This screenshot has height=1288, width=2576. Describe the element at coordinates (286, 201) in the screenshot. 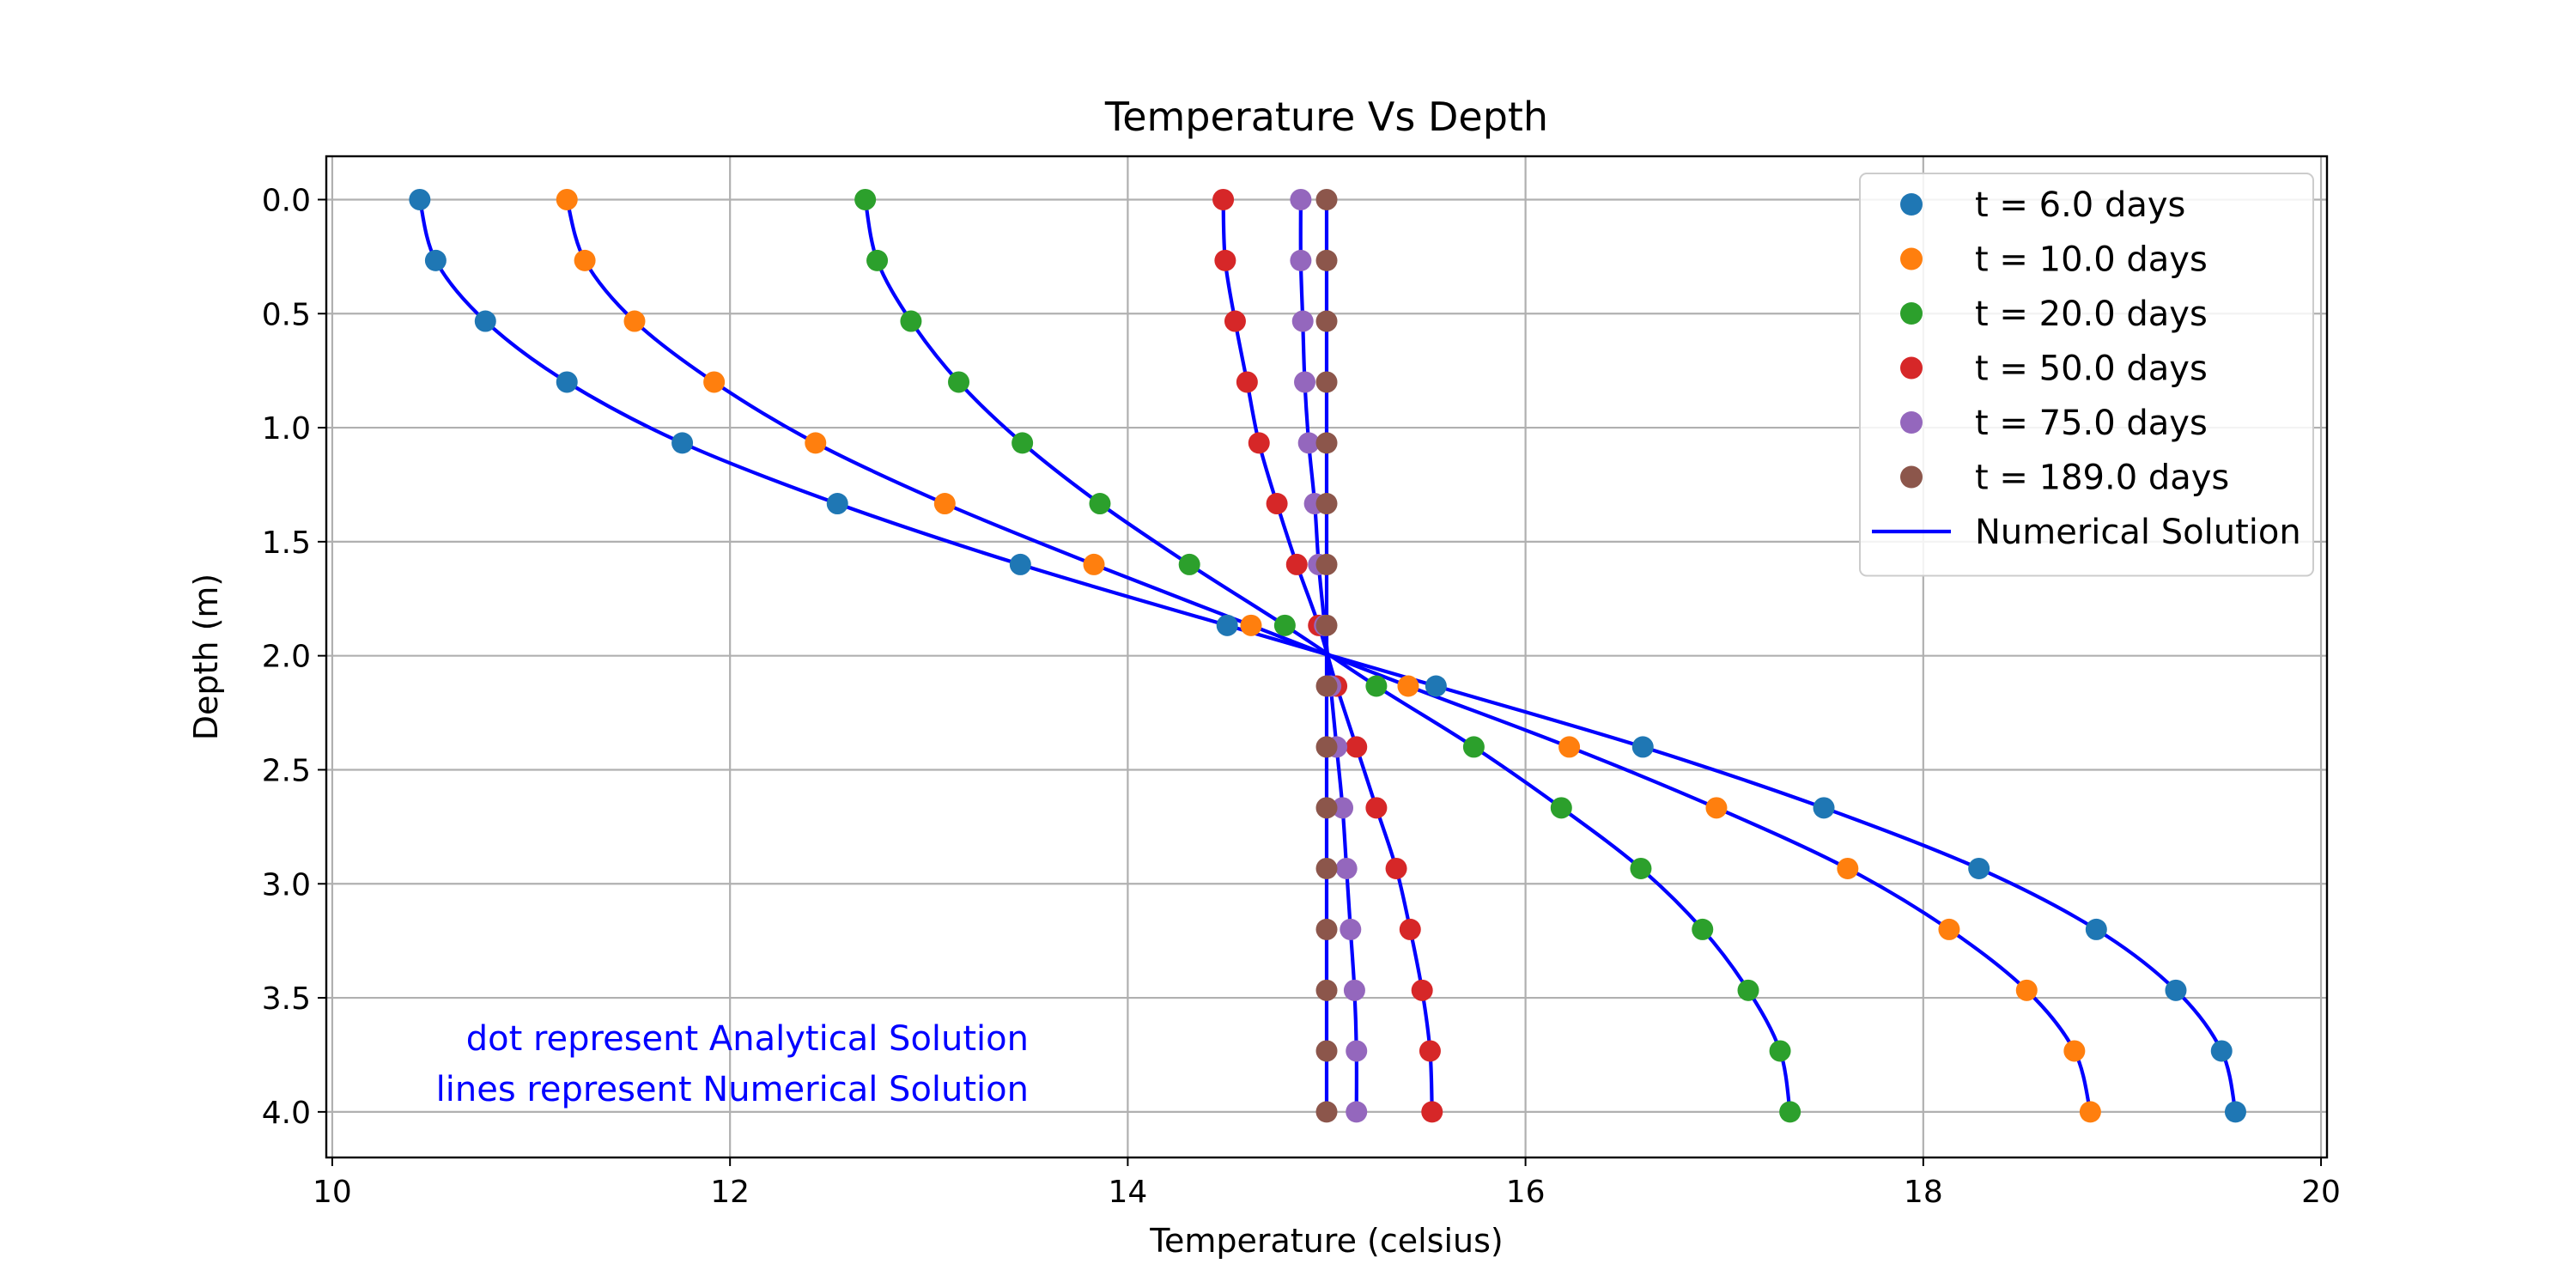

I see `y-tick-label: 0.0` at that location.